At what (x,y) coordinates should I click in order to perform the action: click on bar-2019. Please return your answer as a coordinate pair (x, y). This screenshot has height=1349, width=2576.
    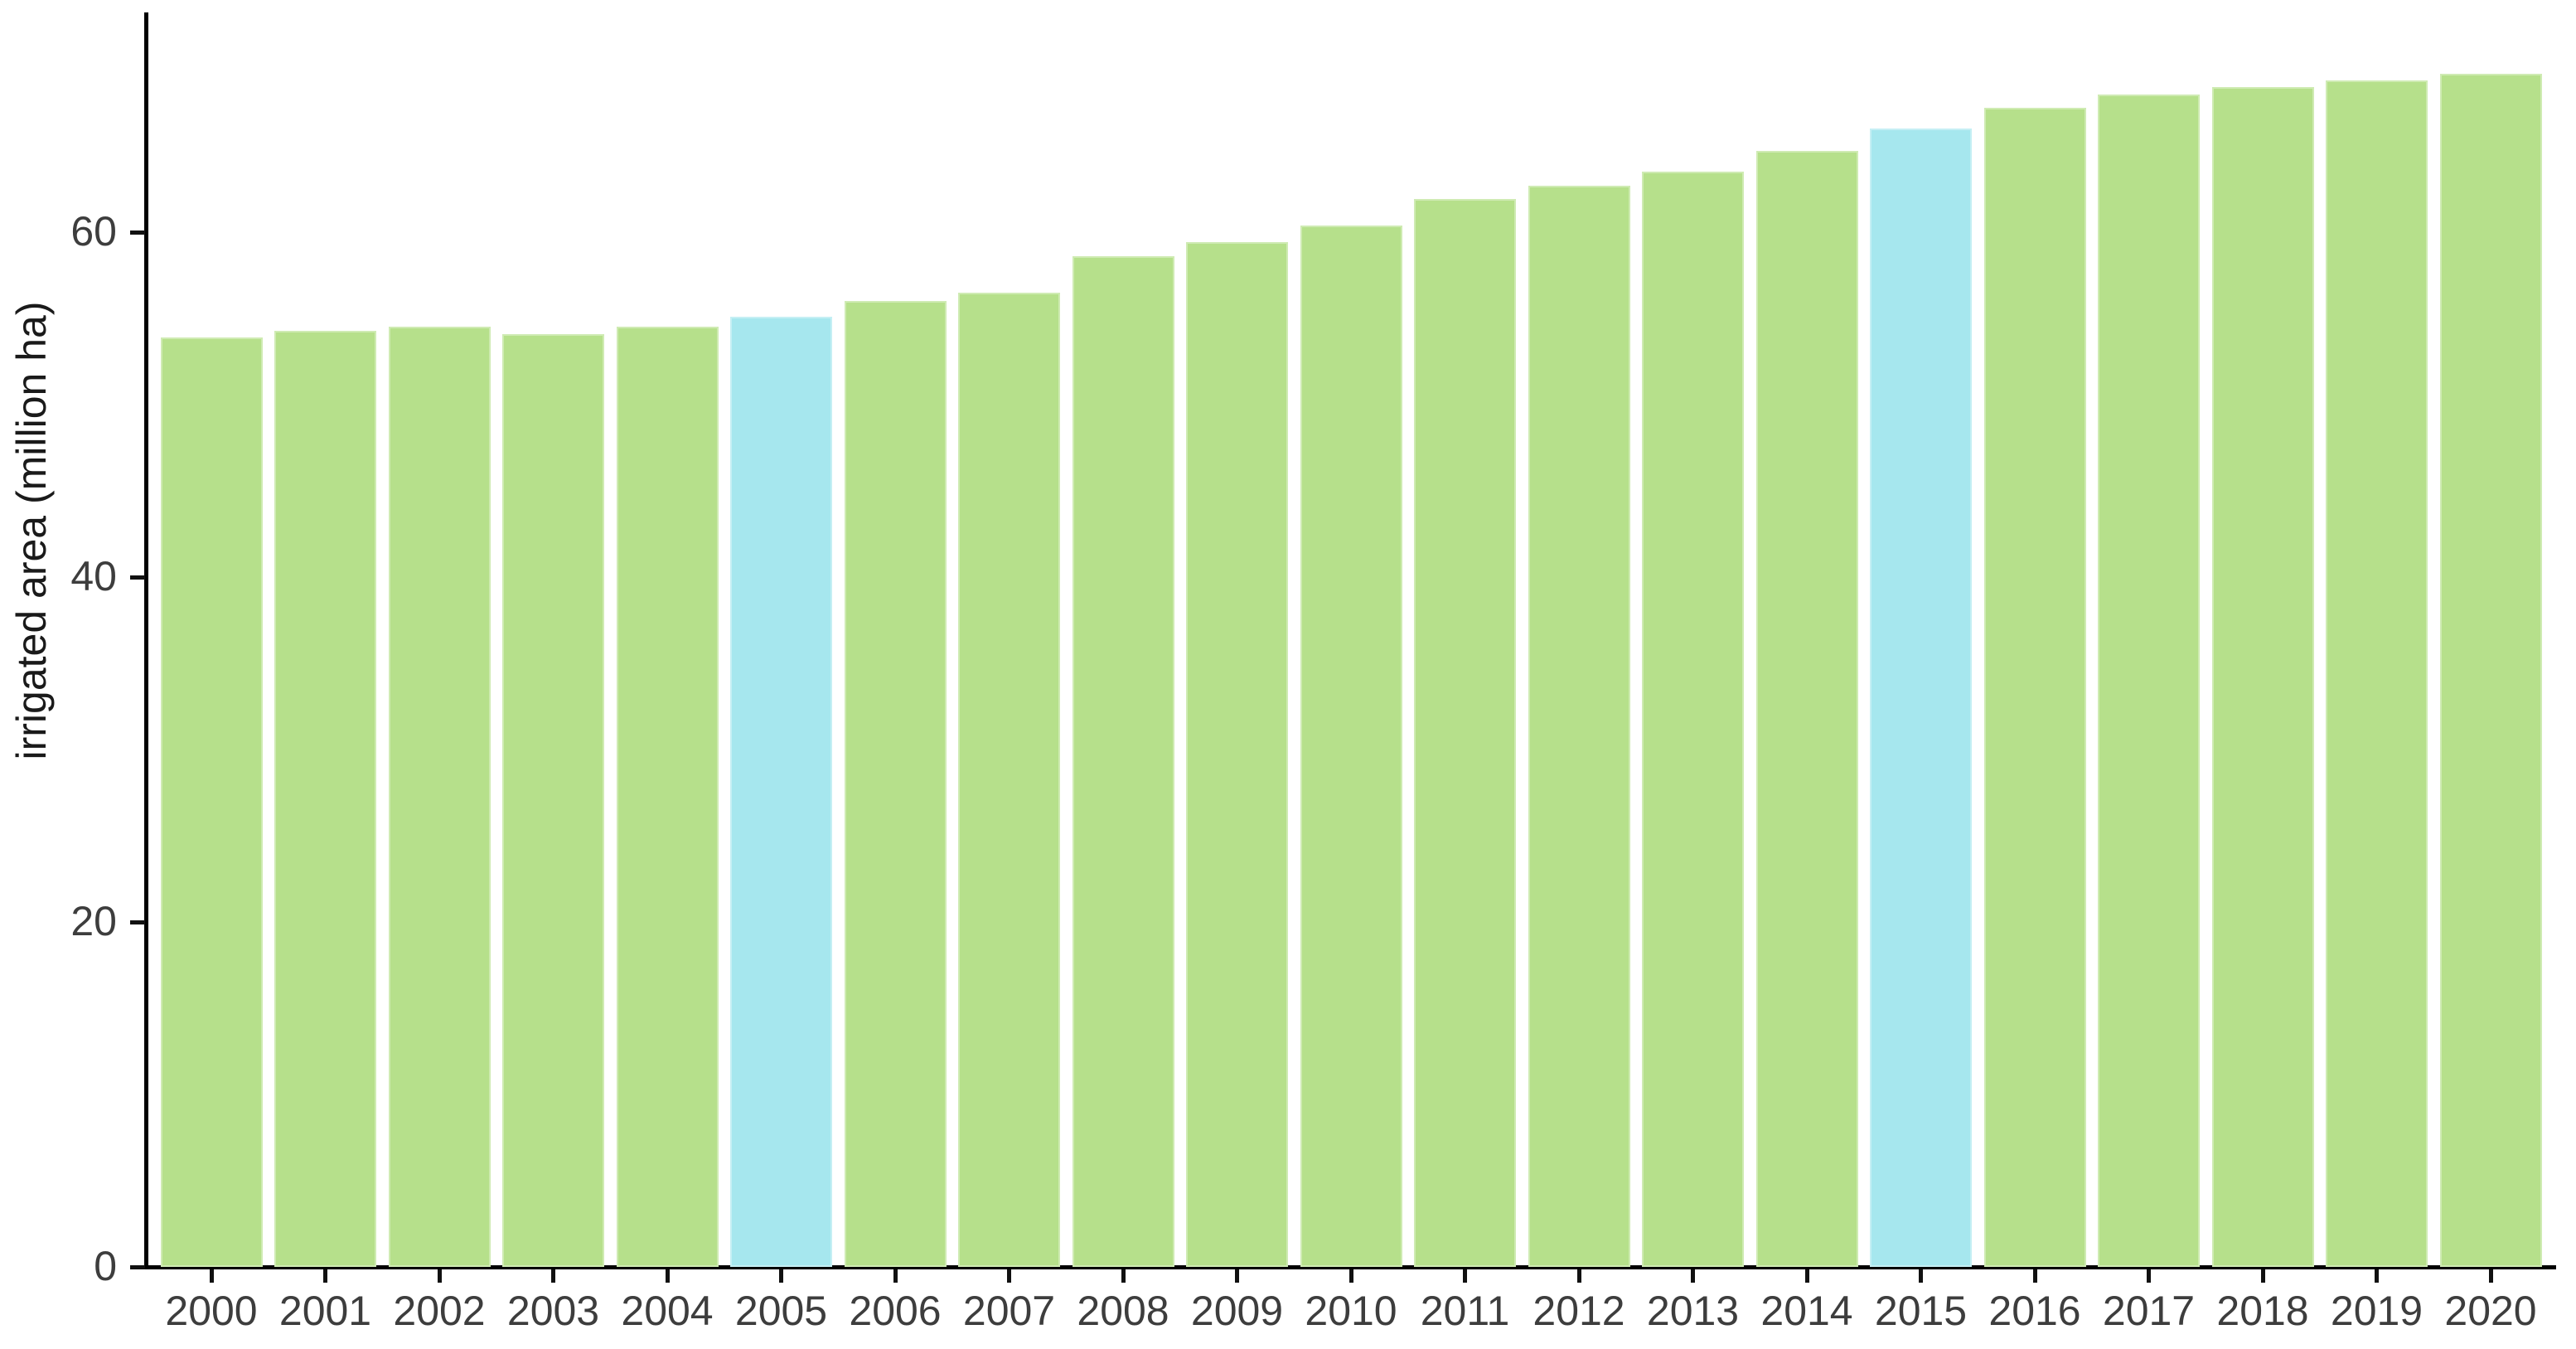
    Looking at the image, I should click on (2377, 673).